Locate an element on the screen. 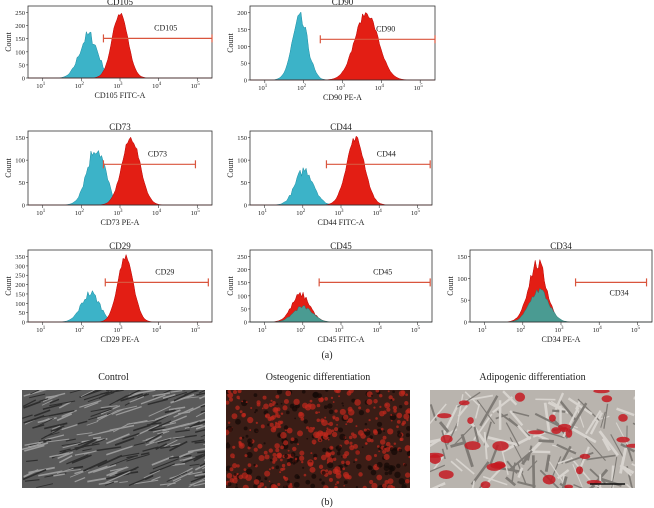 This screenshot has width=654, height=508. y-tick-label: 200 is located at coordinates (242, 270).